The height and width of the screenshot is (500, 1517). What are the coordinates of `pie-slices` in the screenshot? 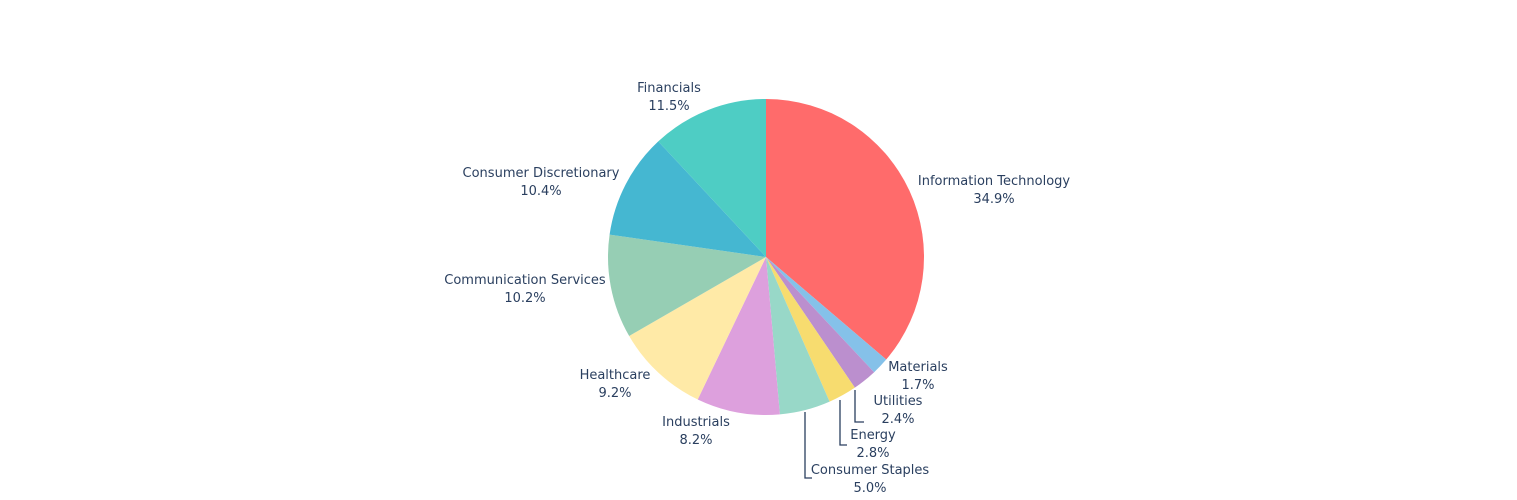 It's located at (766, 257).